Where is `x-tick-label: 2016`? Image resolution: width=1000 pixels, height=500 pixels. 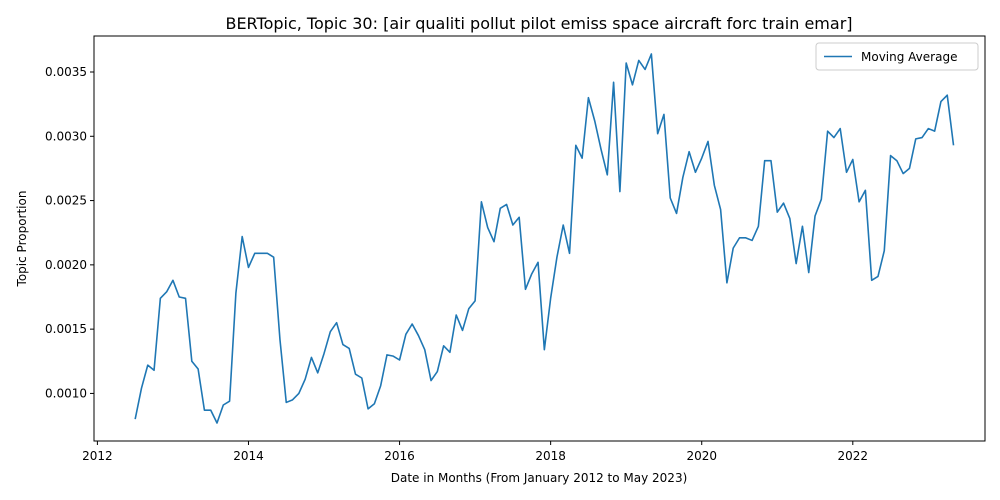
x-tick-label: 2016 is located at coordinates (399, 456).